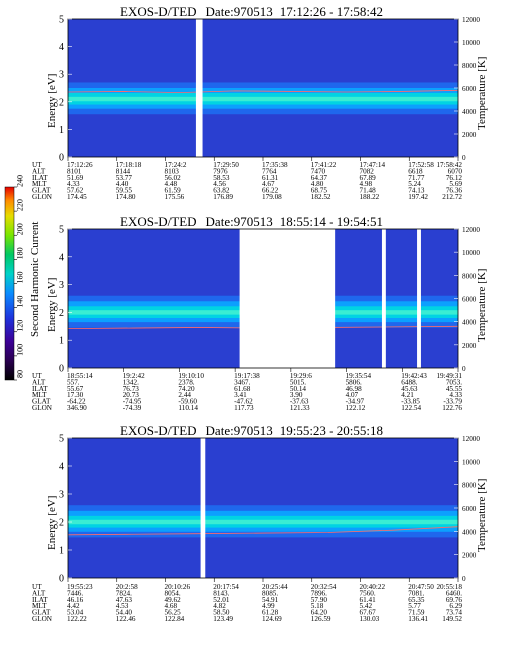 The width and height of the screenshot is (505, 649). I want to click on orbit-value: 76.36, so click(454, 191).